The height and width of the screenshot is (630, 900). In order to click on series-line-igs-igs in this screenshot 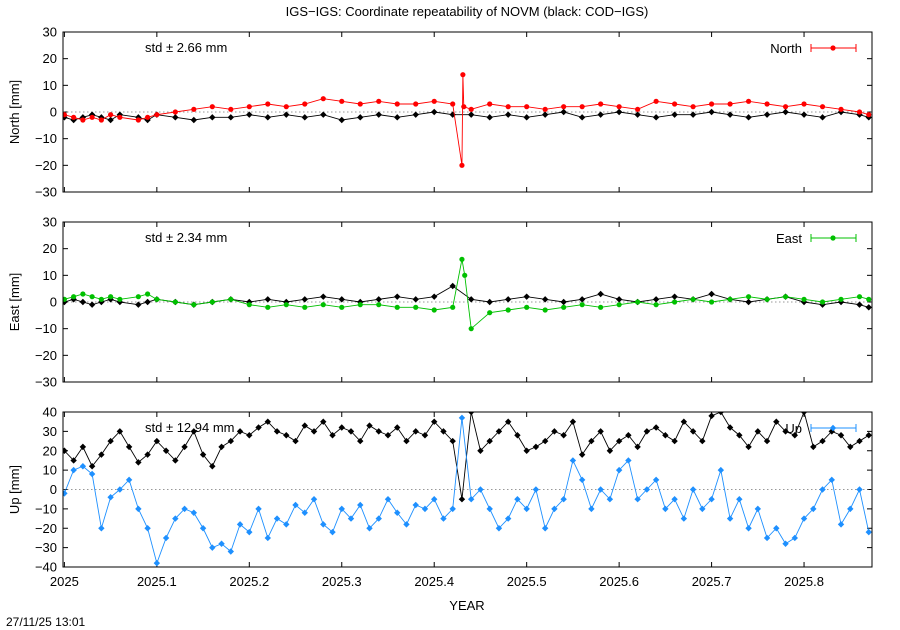, I will do `click(466, 294)`.